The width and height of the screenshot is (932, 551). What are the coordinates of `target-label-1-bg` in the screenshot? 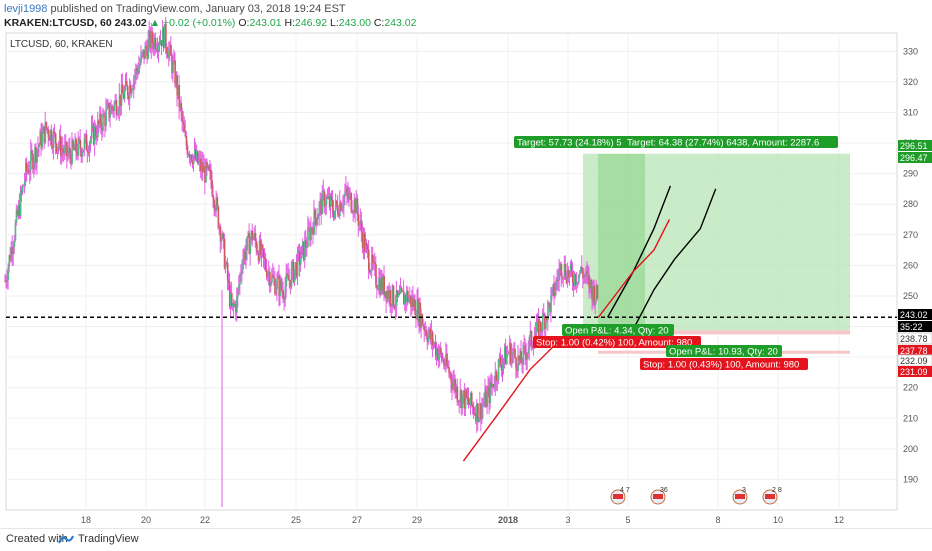 It's located at (579, 142).